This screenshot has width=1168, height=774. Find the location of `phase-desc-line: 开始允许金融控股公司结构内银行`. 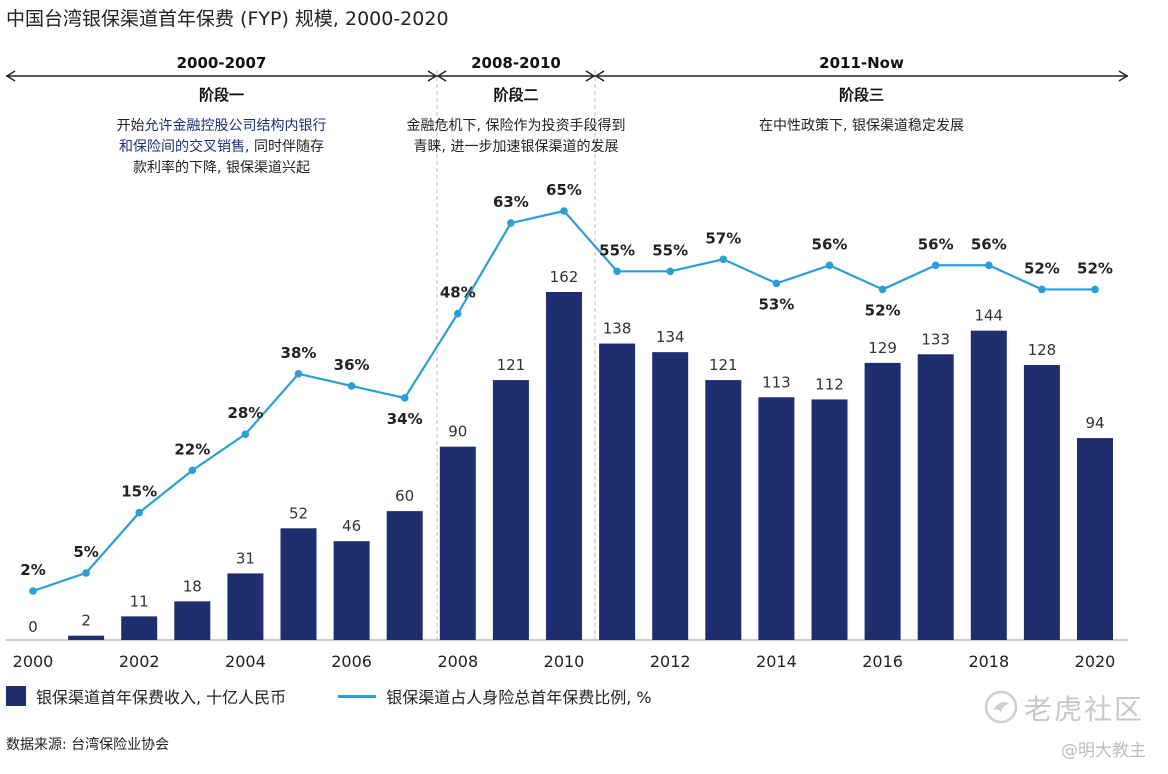

phase-desc-line: 开始允许金融控股公司结构内银行 is located at coordinates (222, 126).